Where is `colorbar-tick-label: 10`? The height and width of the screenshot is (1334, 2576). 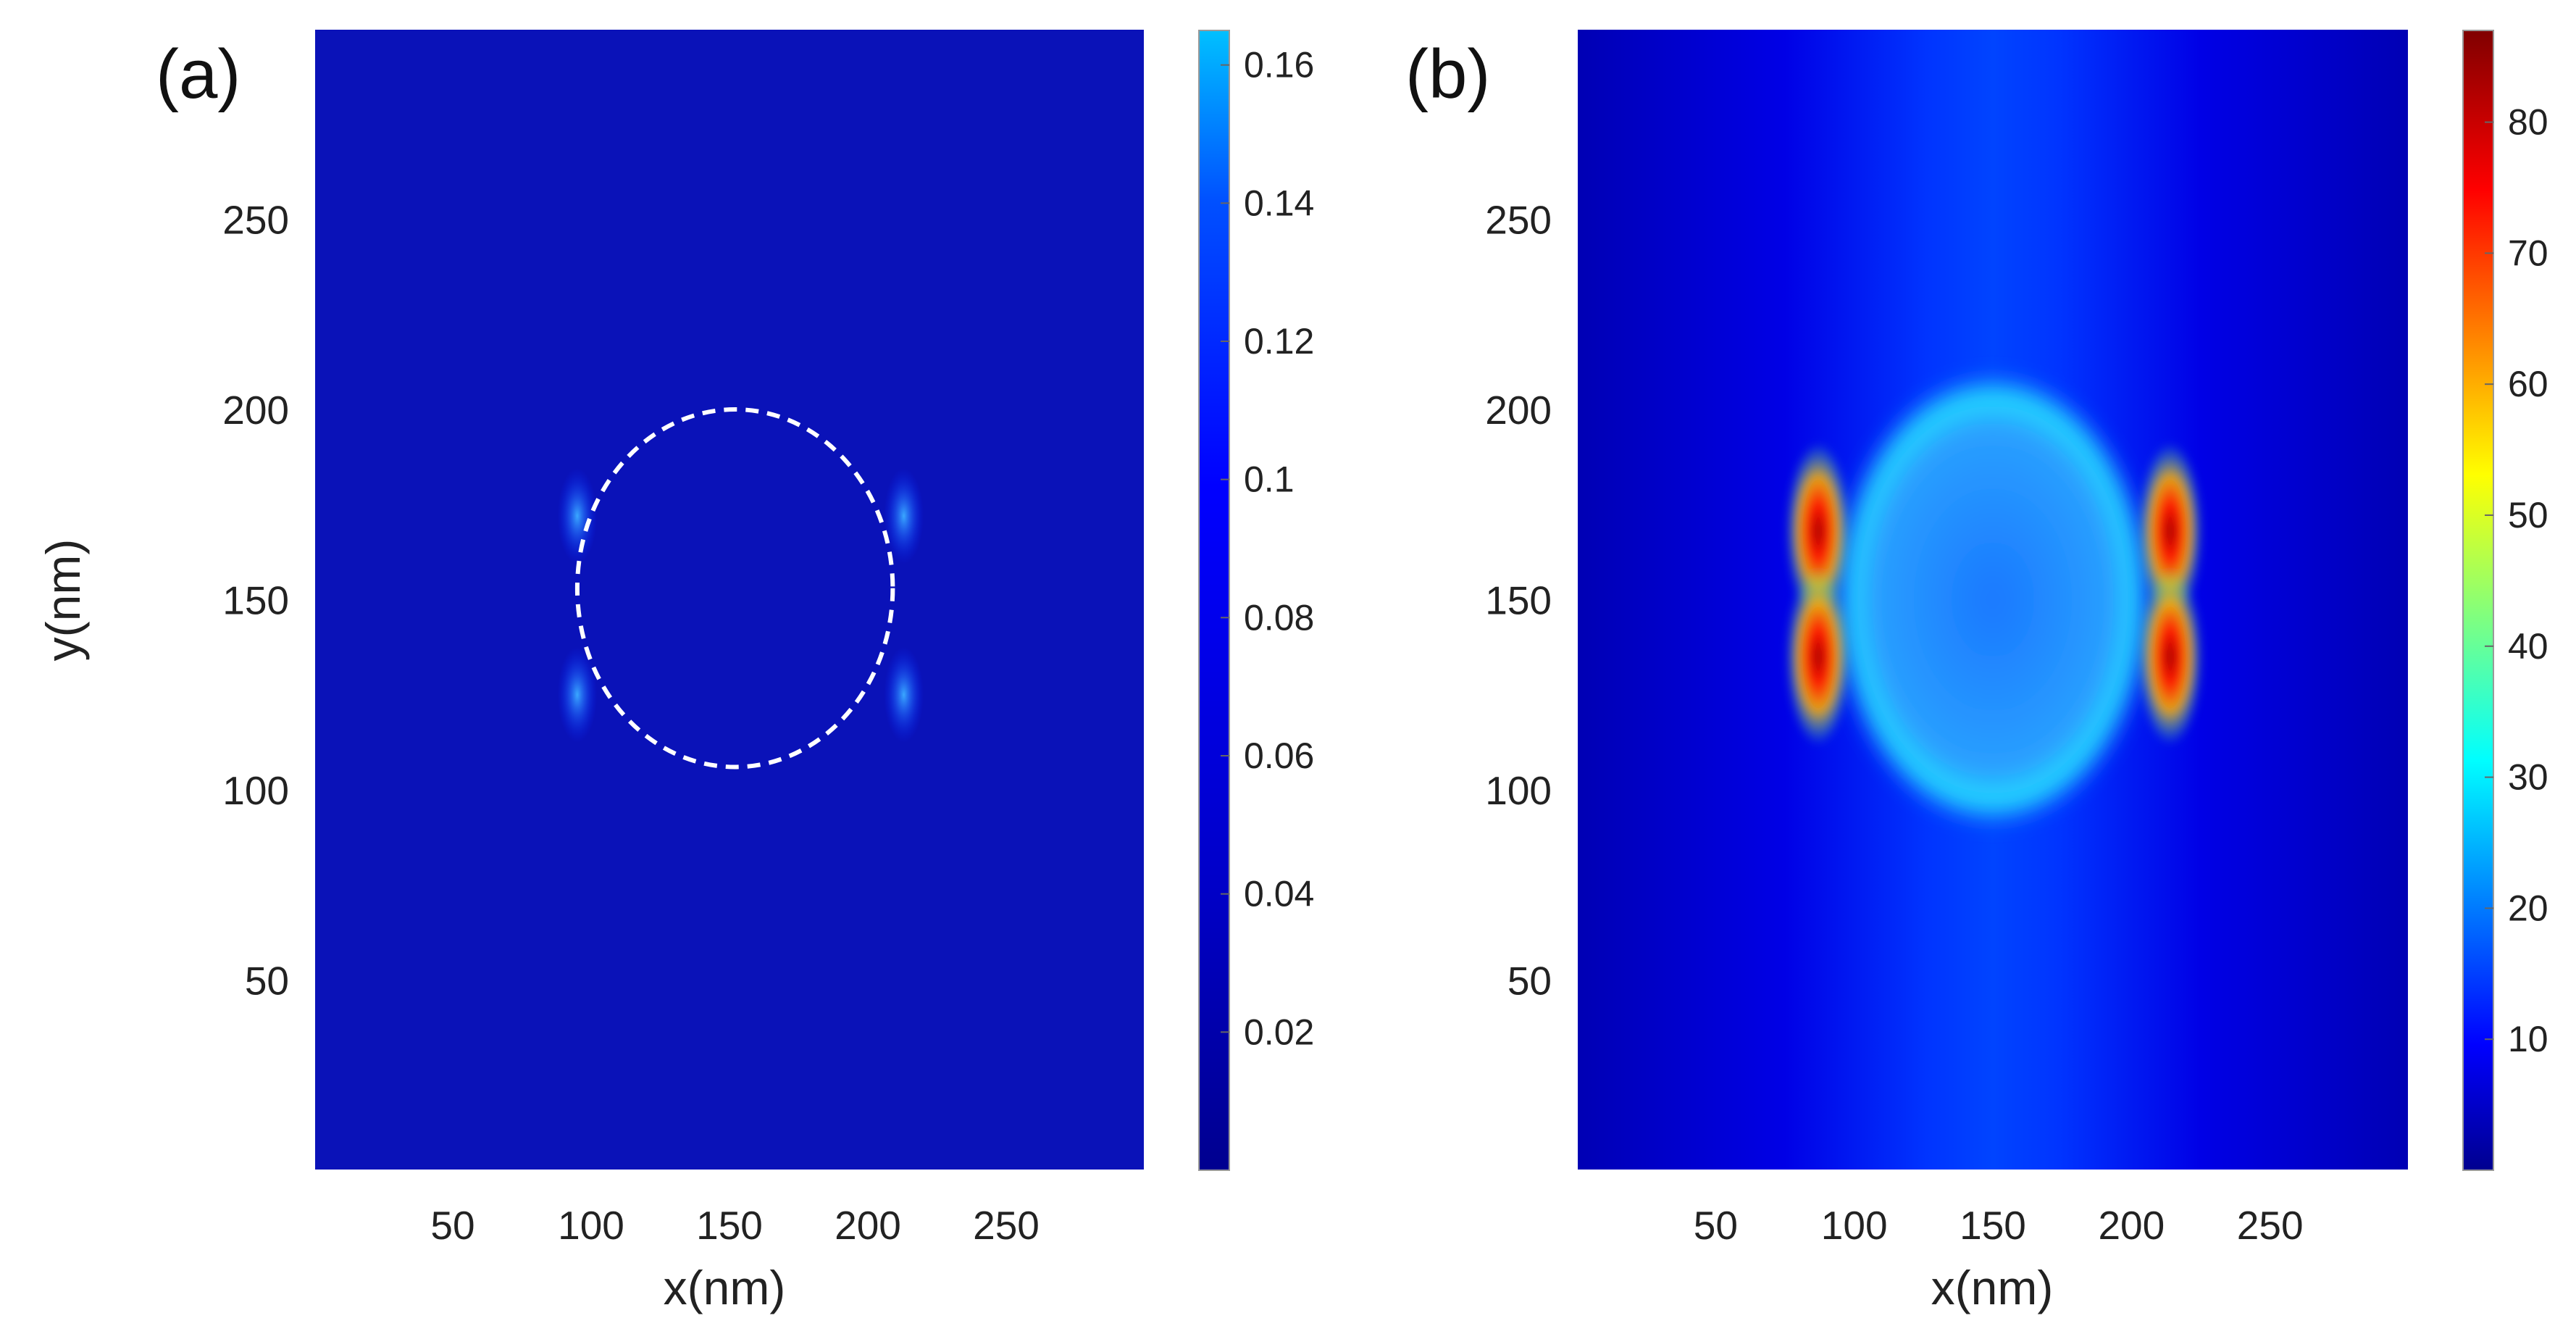 colorbar-tick-label: 10 is located at coordinates (2528, 1039).